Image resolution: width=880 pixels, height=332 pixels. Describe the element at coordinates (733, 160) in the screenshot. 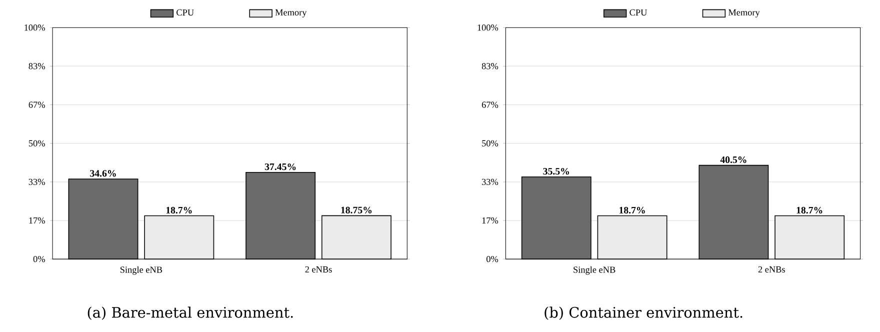

I see `data-label: 40.5%` at that location.